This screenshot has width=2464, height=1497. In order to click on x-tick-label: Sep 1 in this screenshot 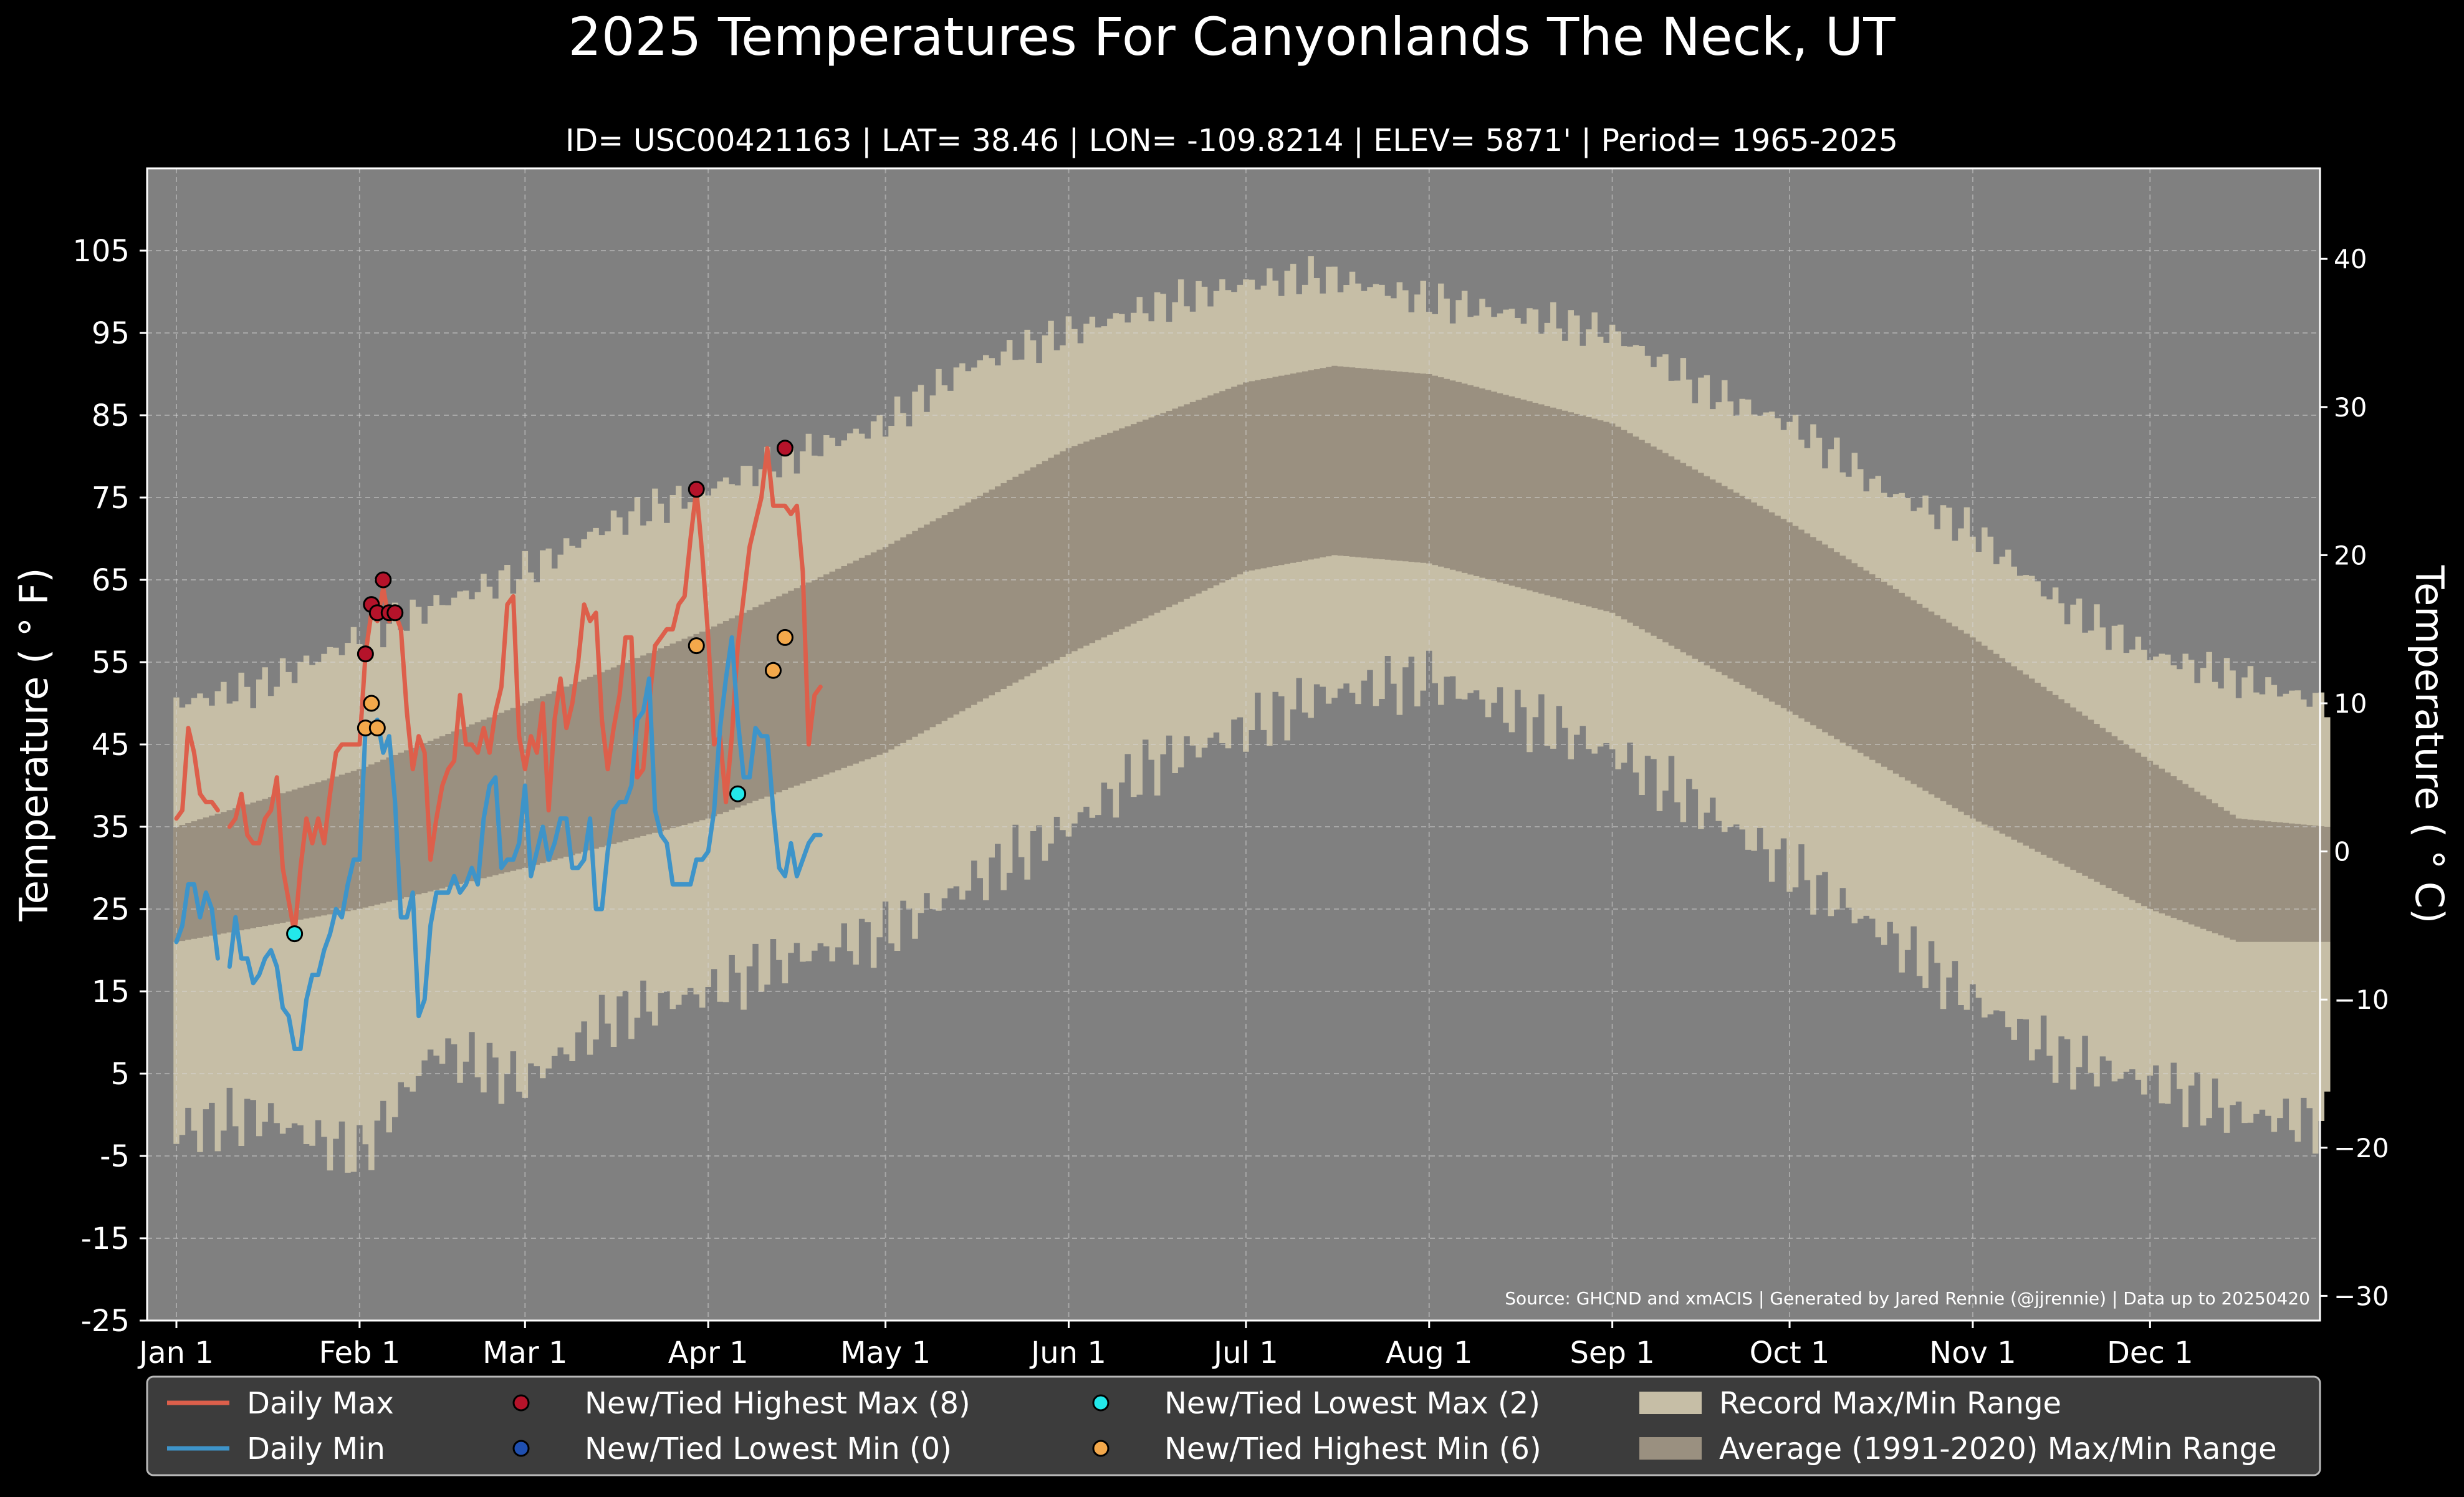, I will do `click(1613, 1353)`.